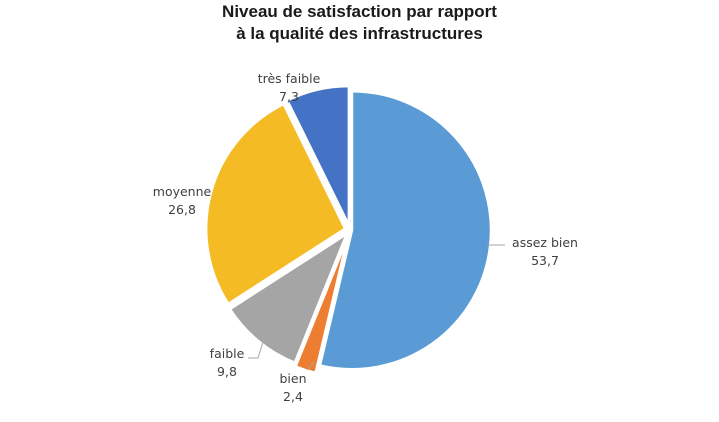 This screenshot has height=422, width=719. What do you see at coordinates (275, 204) in the screenshot?
I see `pie-slice-moyenne` at bounding box center [275, 204].